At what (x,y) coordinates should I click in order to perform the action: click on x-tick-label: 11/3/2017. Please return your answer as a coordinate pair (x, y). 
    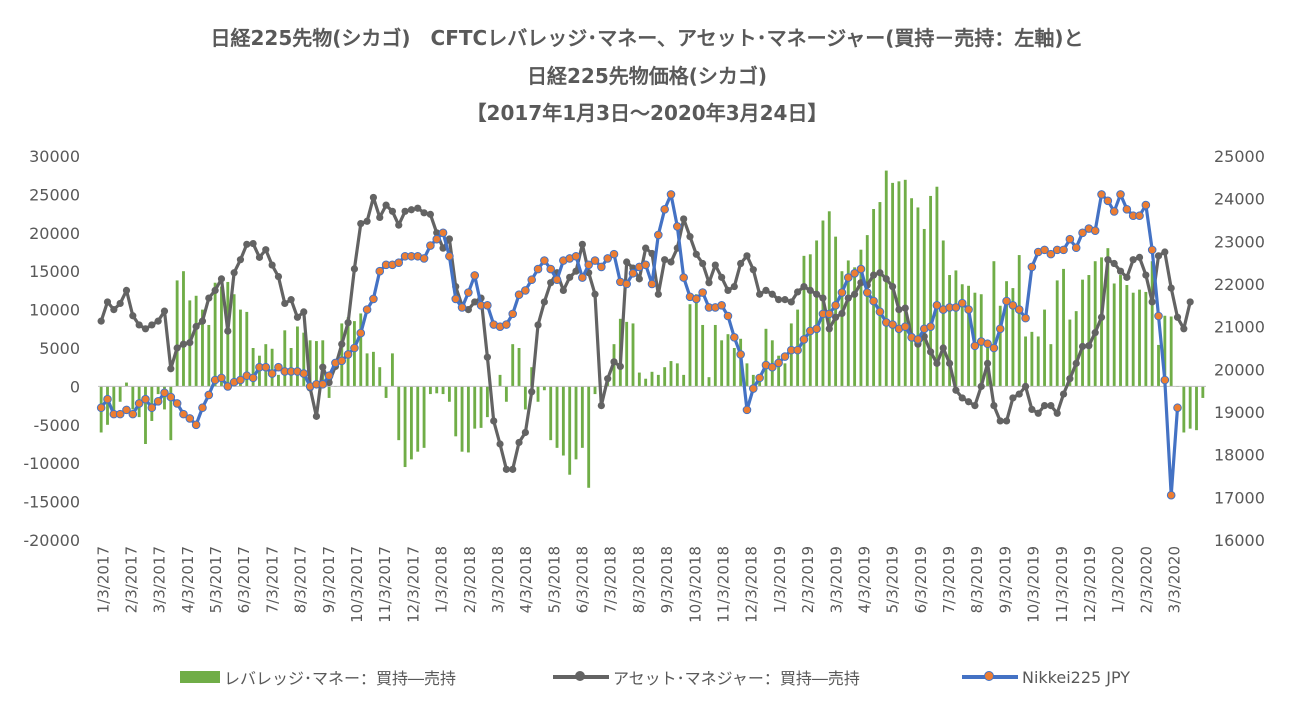
    Looking at the image, I should click on (385, 584).